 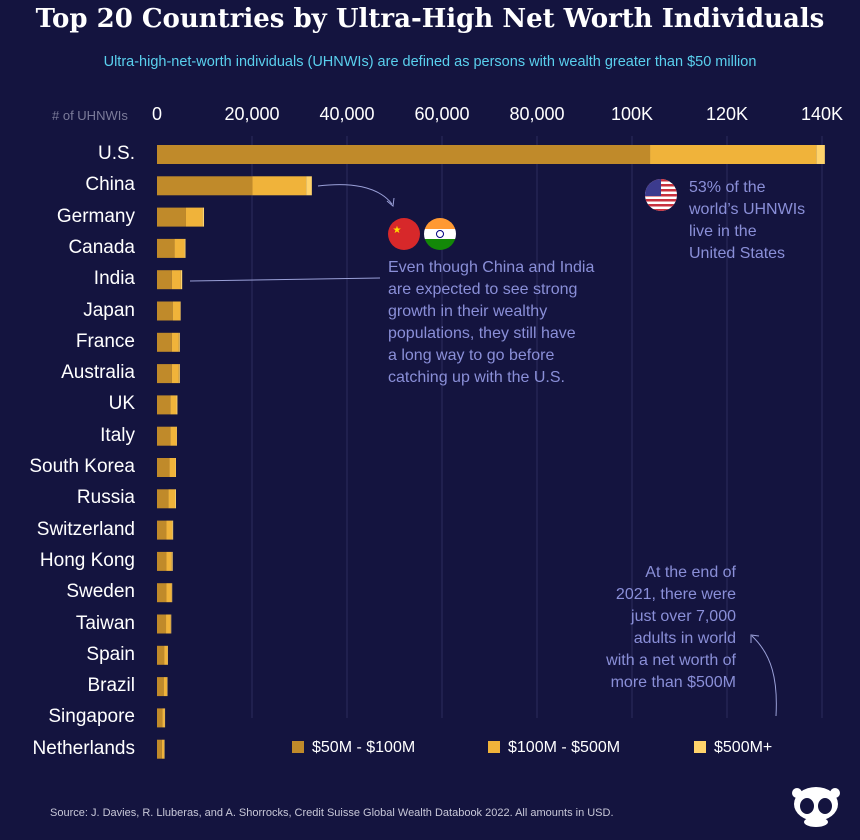 I want to click on legend-item-500m-plus: $500M+, so click(x=733, y=748).